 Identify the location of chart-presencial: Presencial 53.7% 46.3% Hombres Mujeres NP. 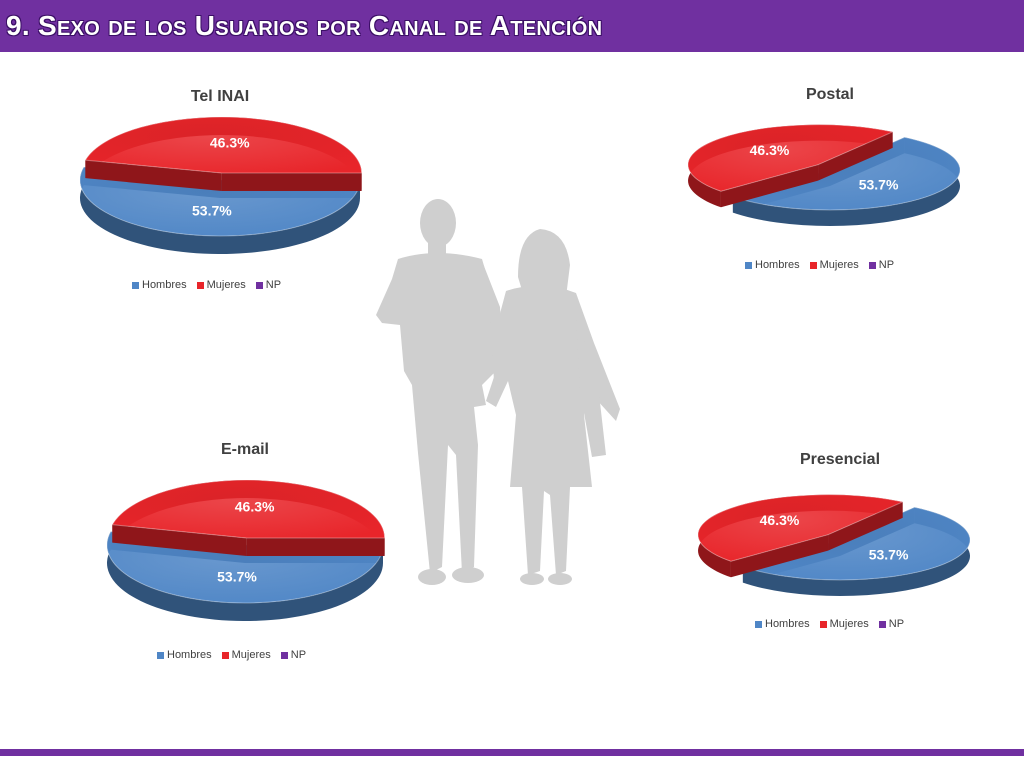
(840, 545).